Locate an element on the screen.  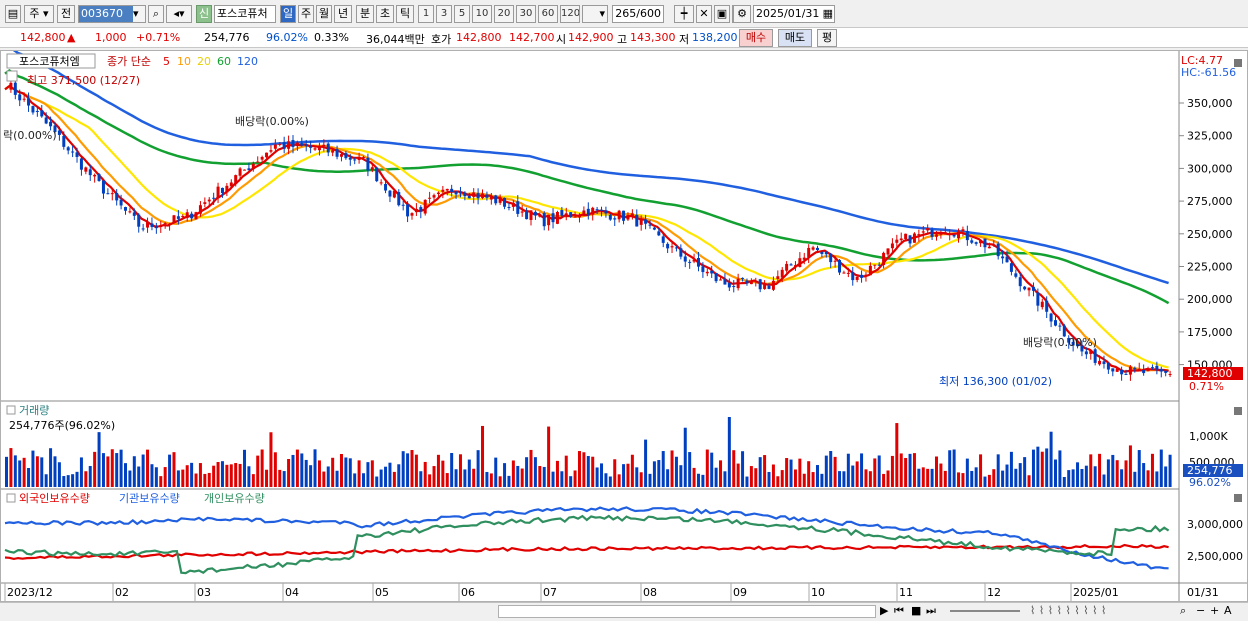
zoom-icon: ⌕ is located at coordinates (1183, 610).